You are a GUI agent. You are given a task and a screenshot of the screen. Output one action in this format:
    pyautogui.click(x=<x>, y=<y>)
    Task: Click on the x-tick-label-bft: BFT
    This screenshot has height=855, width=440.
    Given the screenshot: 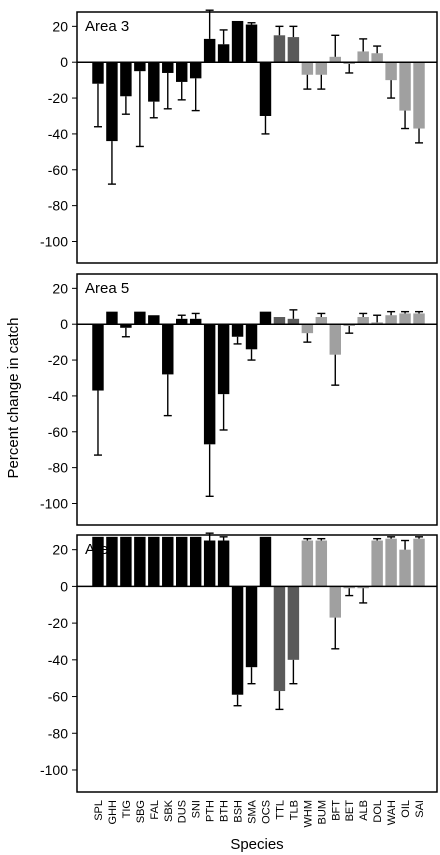 What is the action you would take?
    pyautogui.click(x=336, y=810)
    